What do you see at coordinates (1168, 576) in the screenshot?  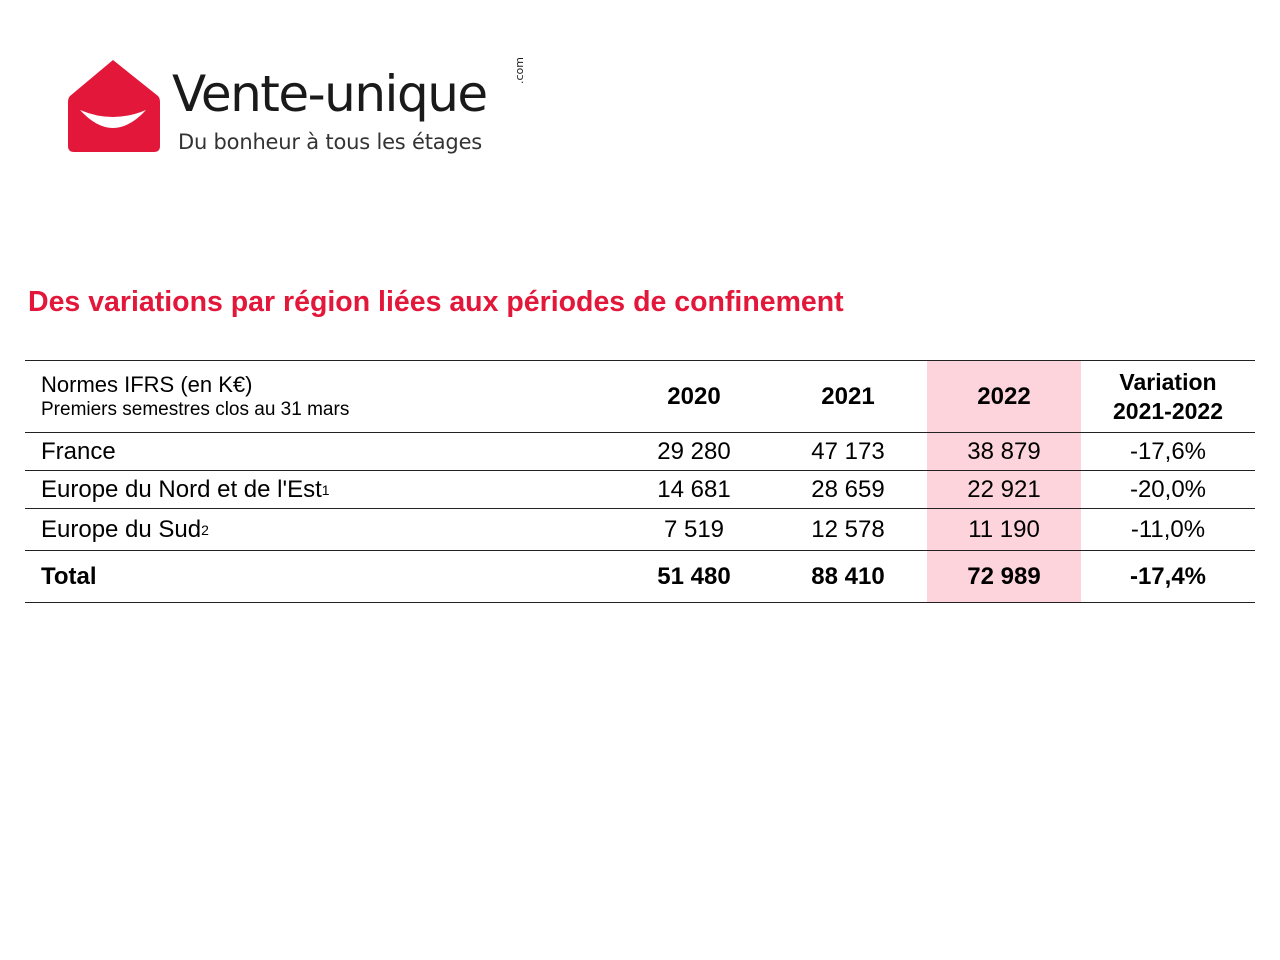 I see `total-variation: -17,4%` at bounding box center [1168, 576].